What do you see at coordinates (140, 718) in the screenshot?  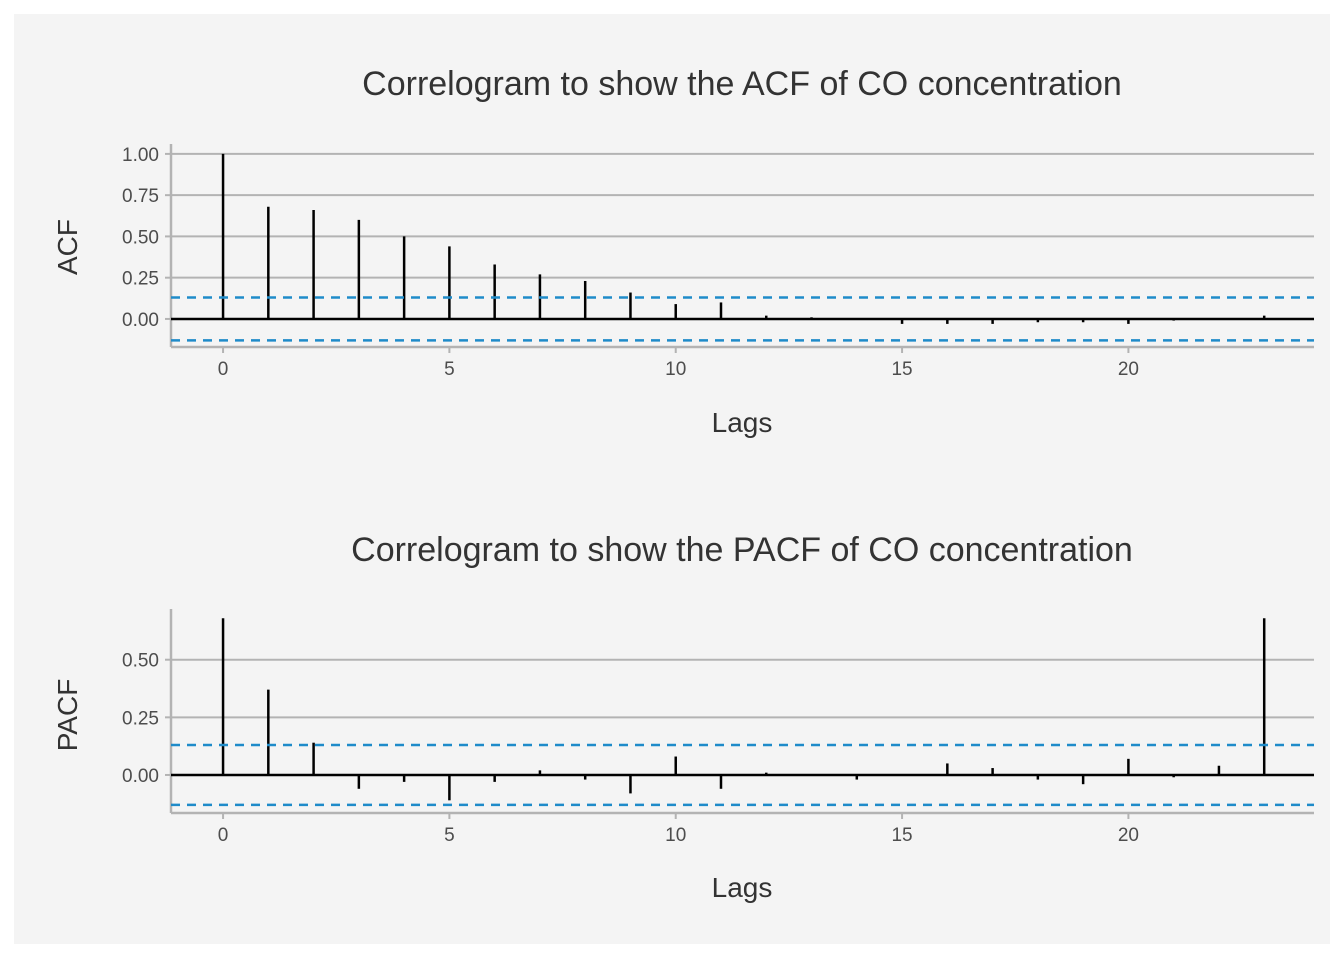 I see `pacf-y-tick-label: 0.25` at bounding box center [140, 718].